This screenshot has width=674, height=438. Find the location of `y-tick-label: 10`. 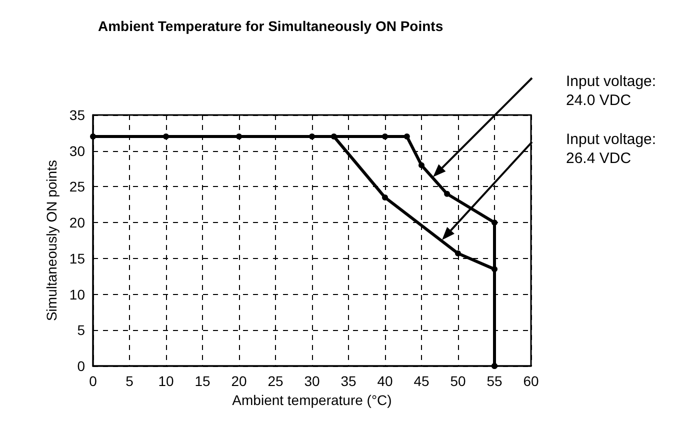

y-tick-label: 10 is located at coordinates (77, 294).